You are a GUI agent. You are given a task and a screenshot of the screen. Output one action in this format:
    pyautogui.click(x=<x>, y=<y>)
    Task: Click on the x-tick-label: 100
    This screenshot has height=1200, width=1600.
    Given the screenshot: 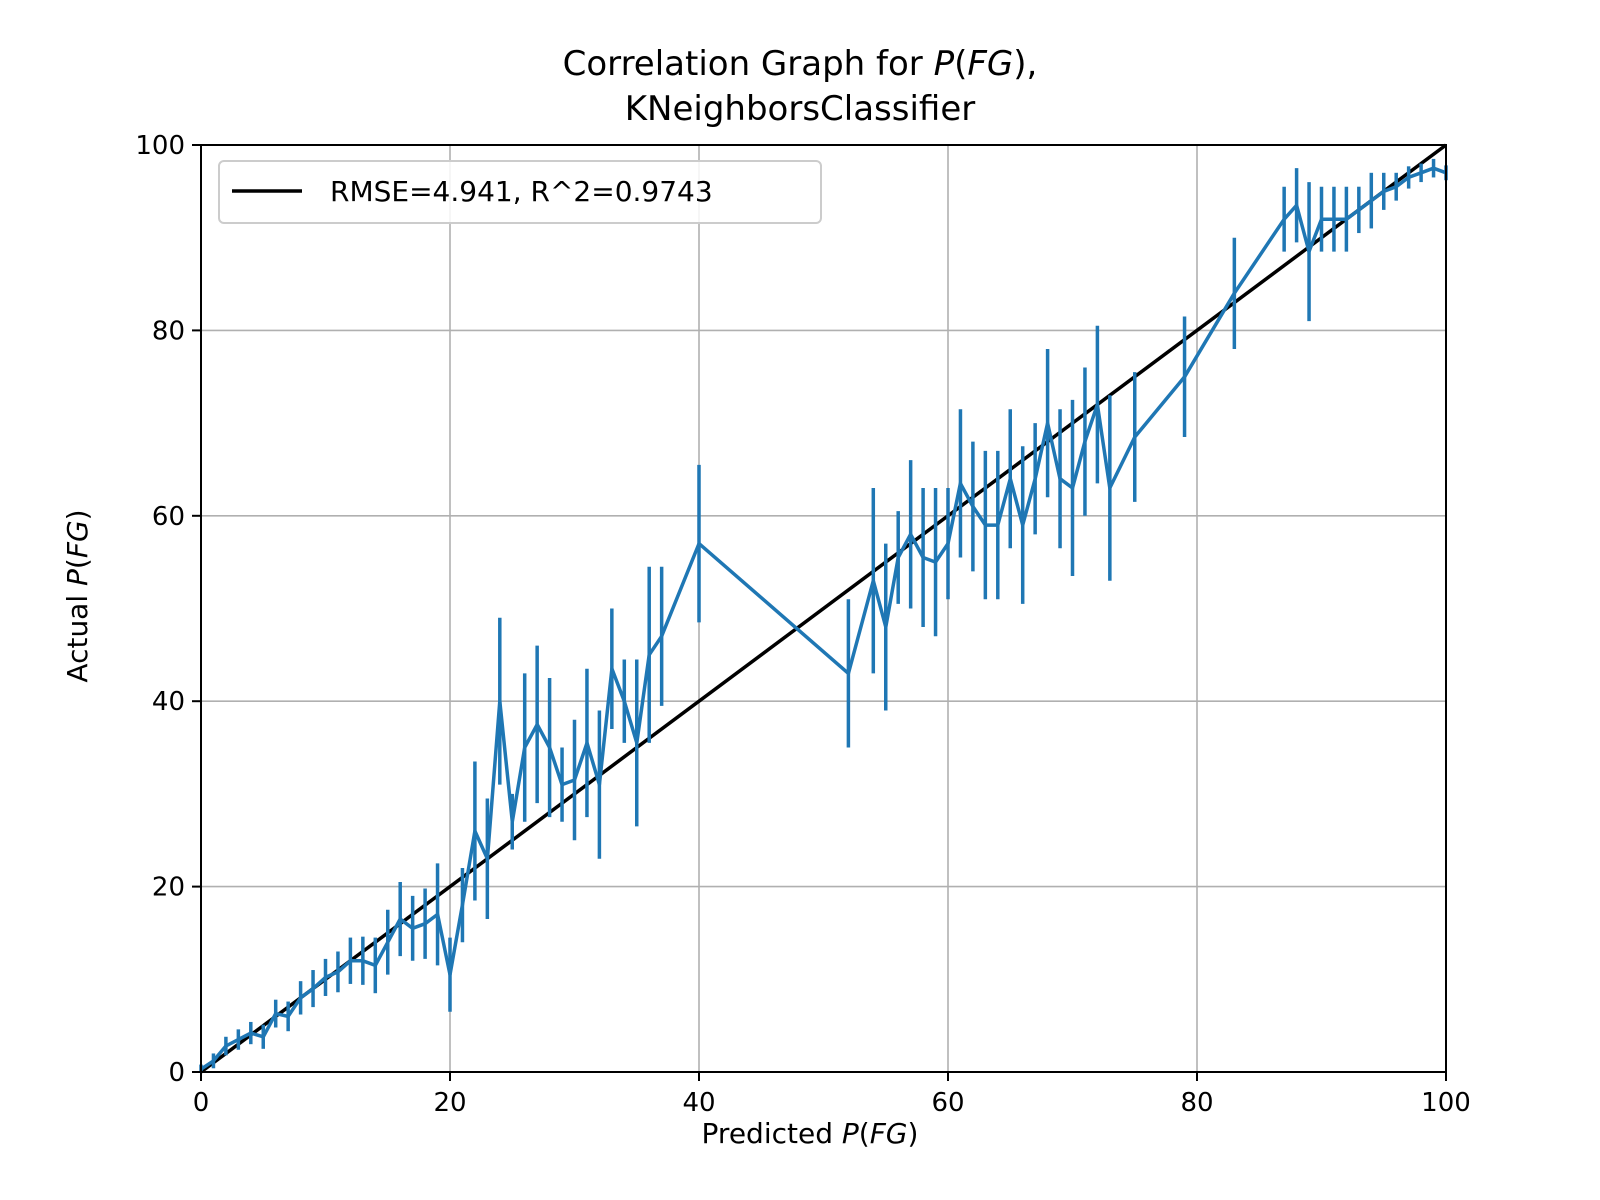 What is the action you would take?
    pyautogui.click(x=1446, y=1103)
    